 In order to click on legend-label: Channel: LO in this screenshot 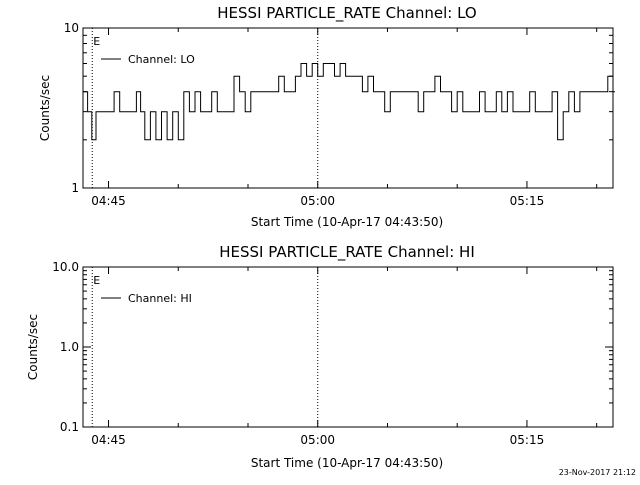, I will do `click(161, 59)`.